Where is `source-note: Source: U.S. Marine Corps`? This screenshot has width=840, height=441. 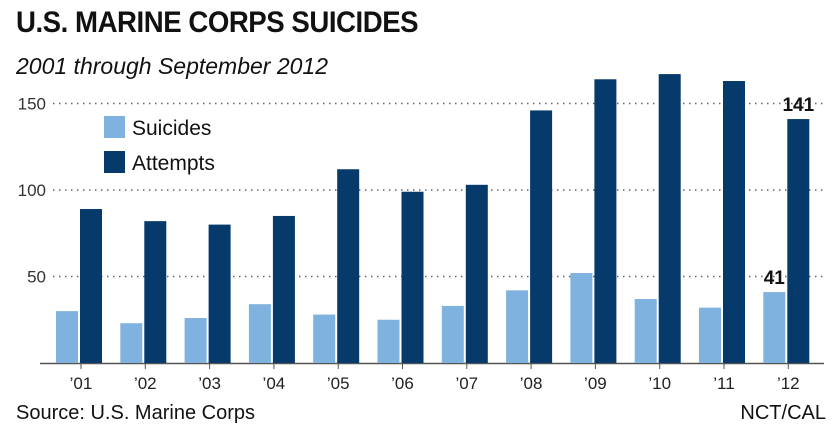
source-note: Source: U.S. Marine Corps is located at coordinates (135, 413).